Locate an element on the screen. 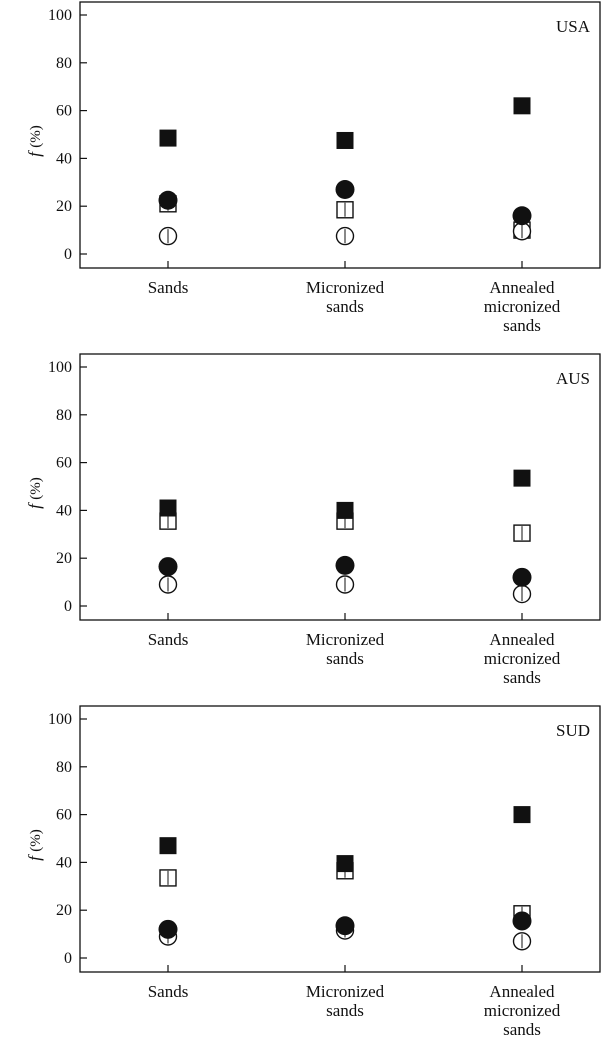 This screenshot has width=606, height=1056. panel-label-sud: SUD is located at coordinates (573, 730).